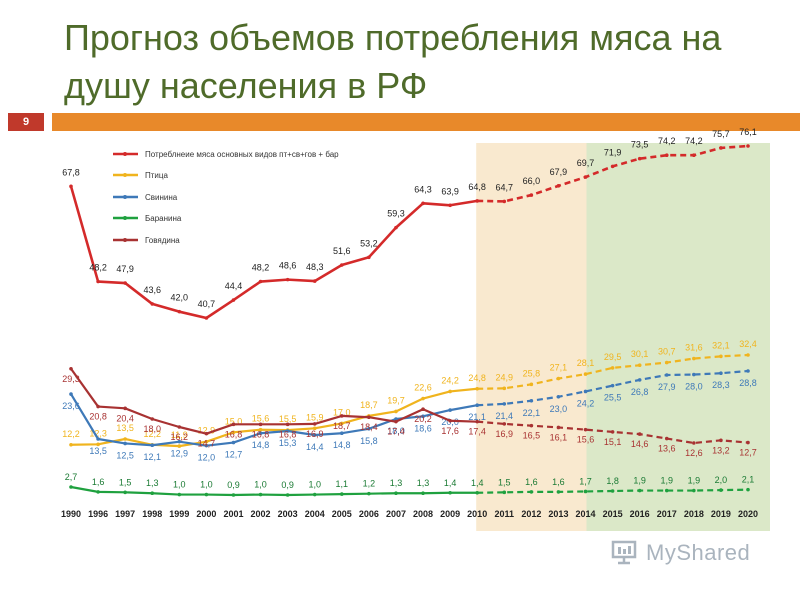 Image resolution: width=800 pixels, height=600 pixels. I want to click on data-label: 67,9, so click(559, 172).